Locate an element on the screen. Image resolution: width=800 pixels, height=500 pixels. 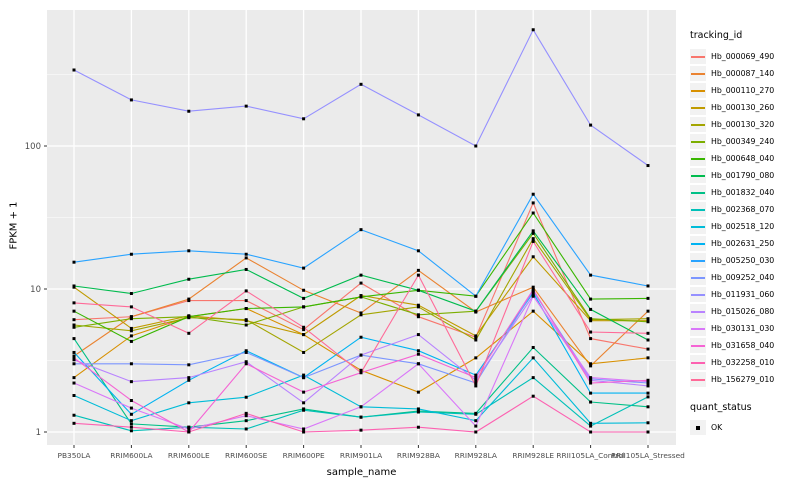
legend-item-label: Hb_001832_040 is located at coordinates (743, 192).